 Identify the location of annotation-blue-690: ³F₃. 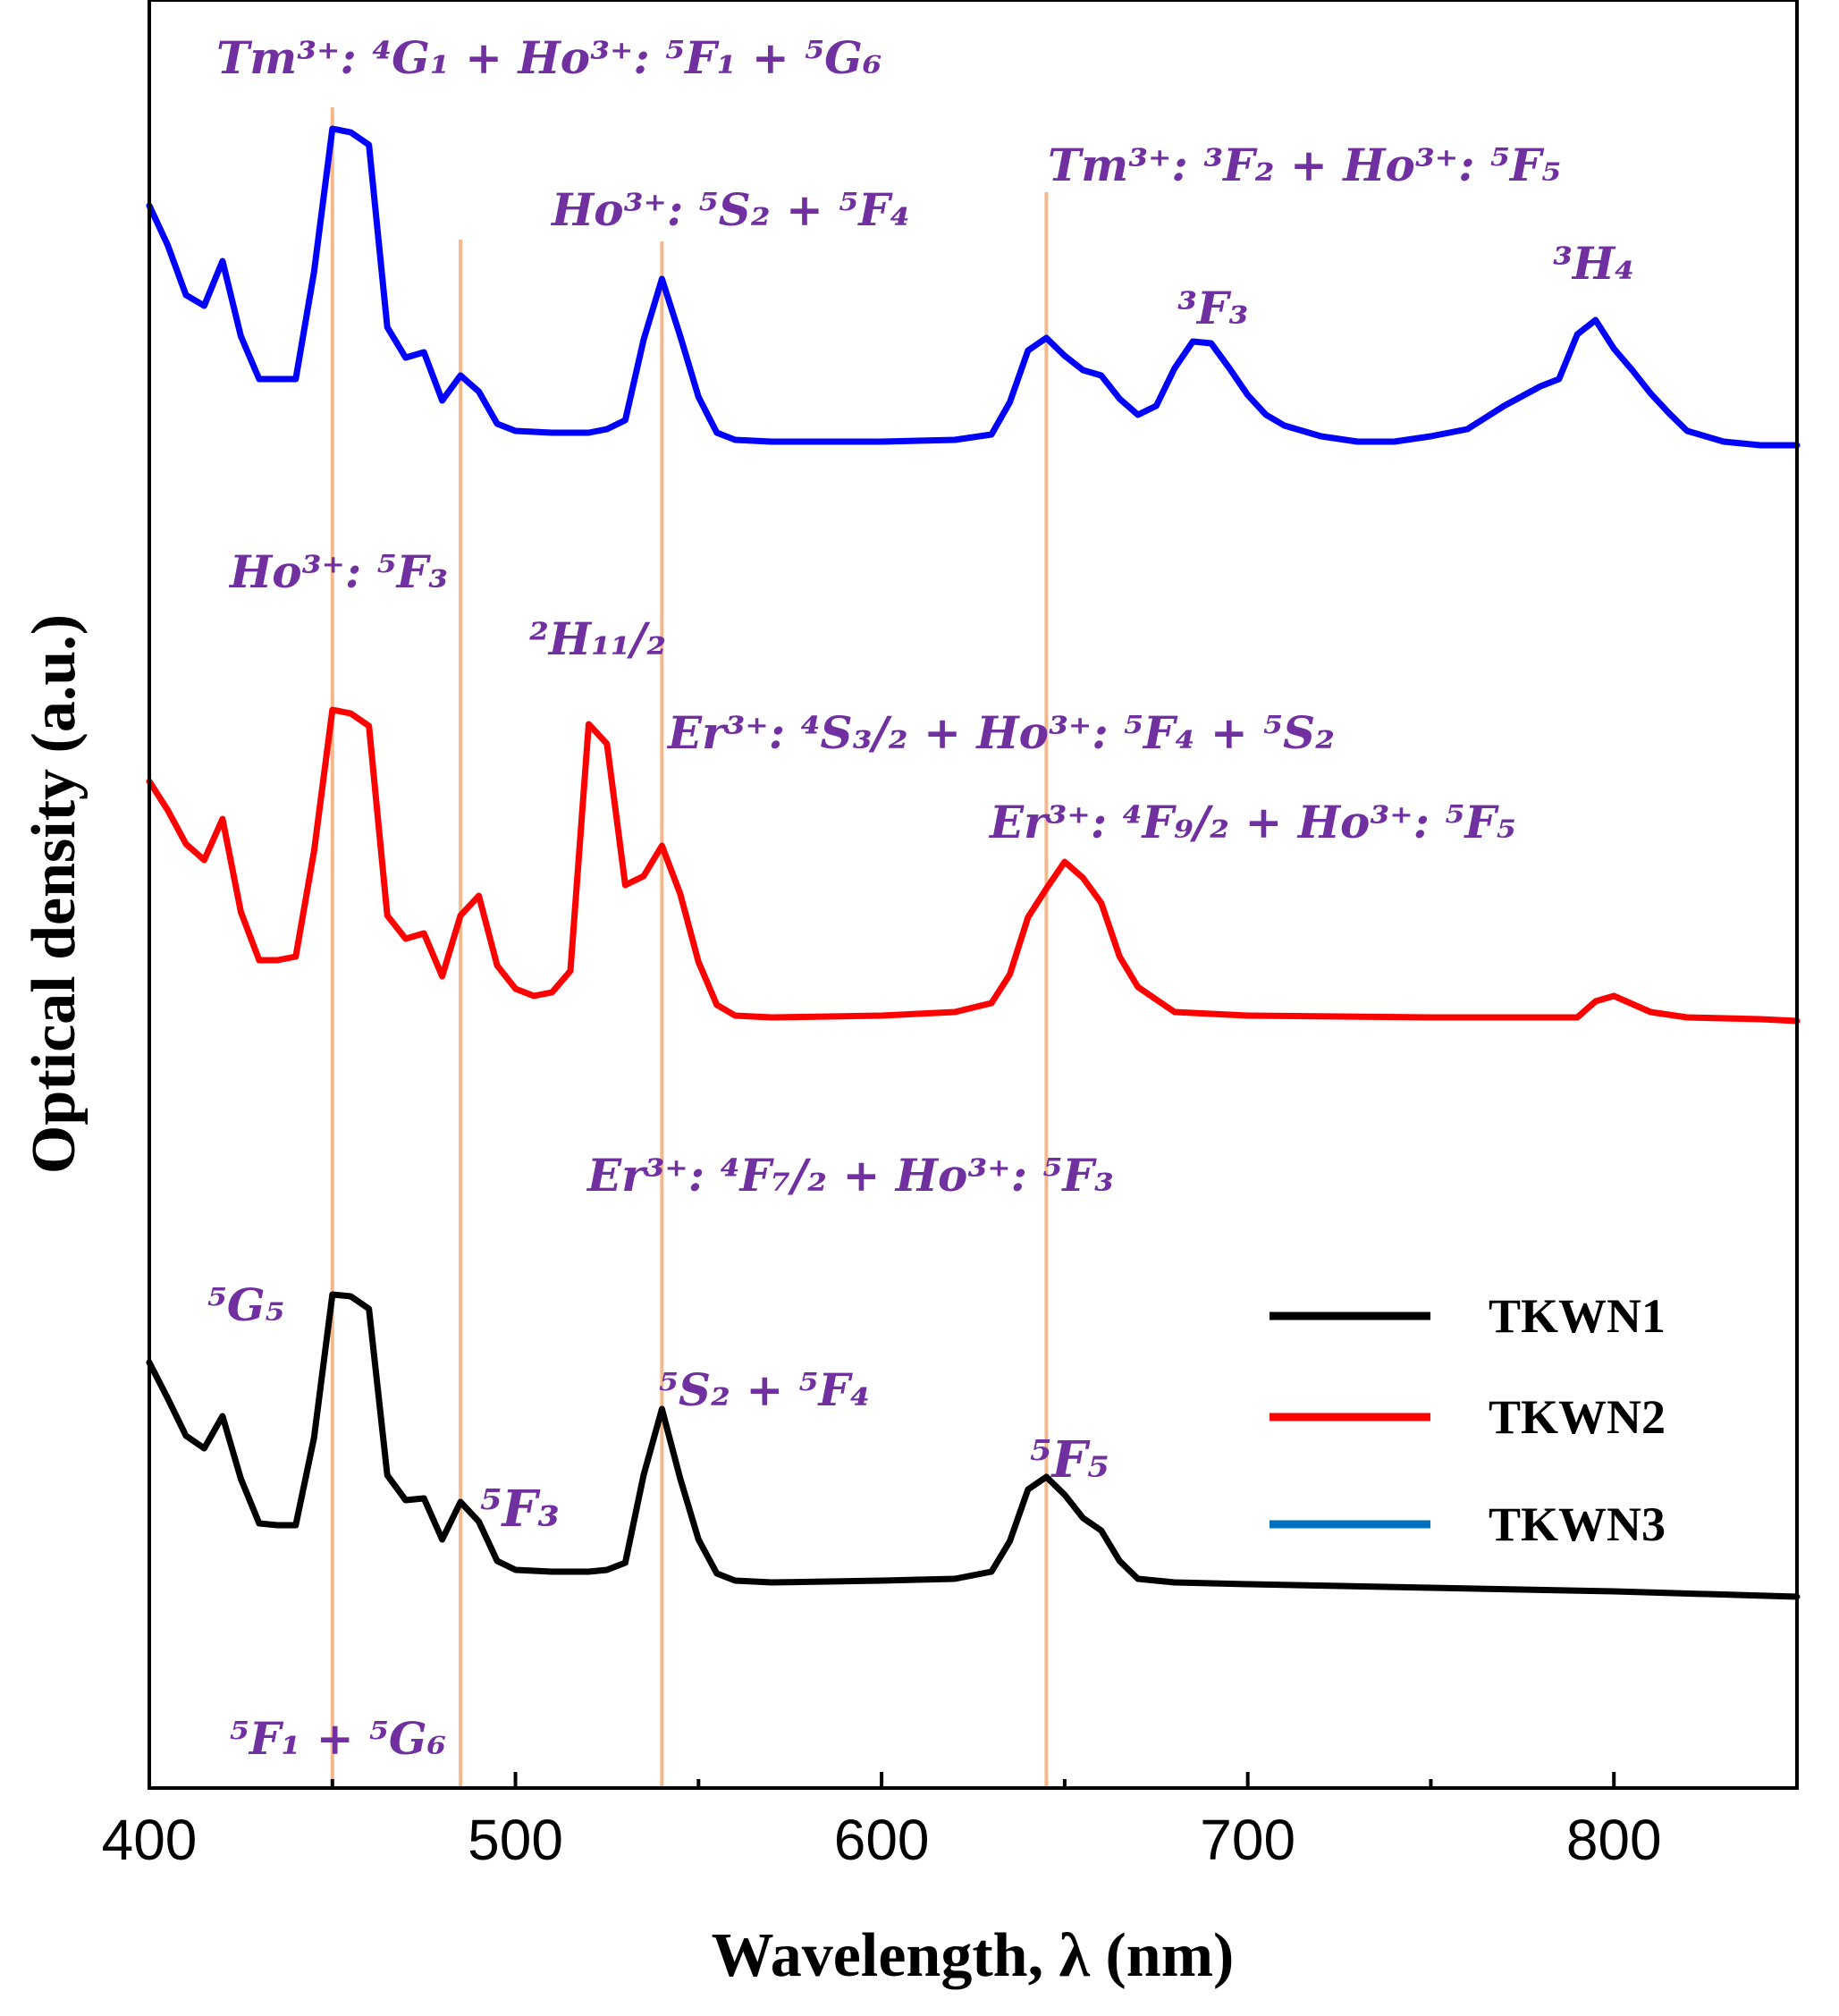
(1212, 308).